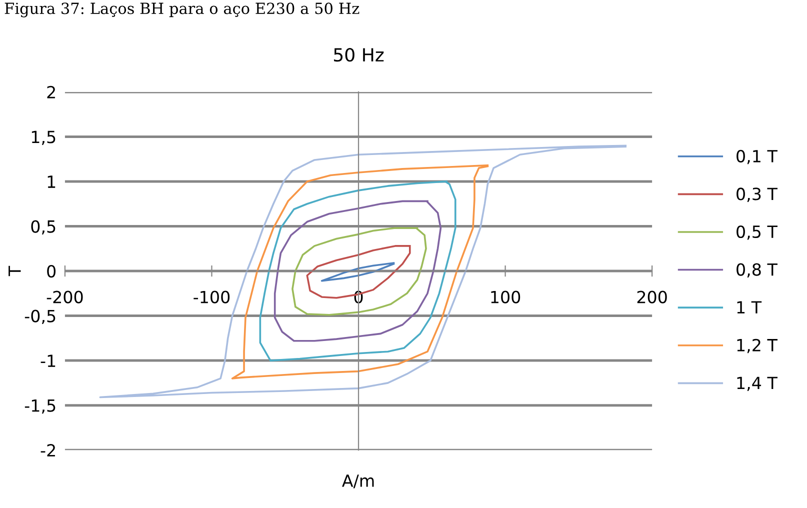 This screenshot has height=508, width=807. Describe the element at coordinates (14, 271) in the screenshot. I see `y-axis-title: T` at that location.